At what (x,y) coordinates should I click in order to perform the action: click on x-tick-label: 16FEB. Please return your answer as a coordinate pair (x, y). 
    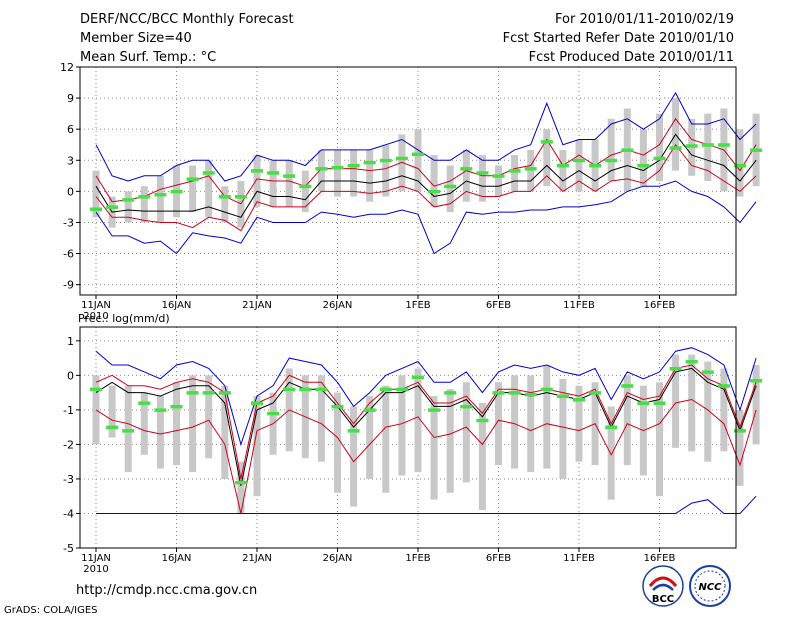
    Looking at the image, I should click on (660, 305).